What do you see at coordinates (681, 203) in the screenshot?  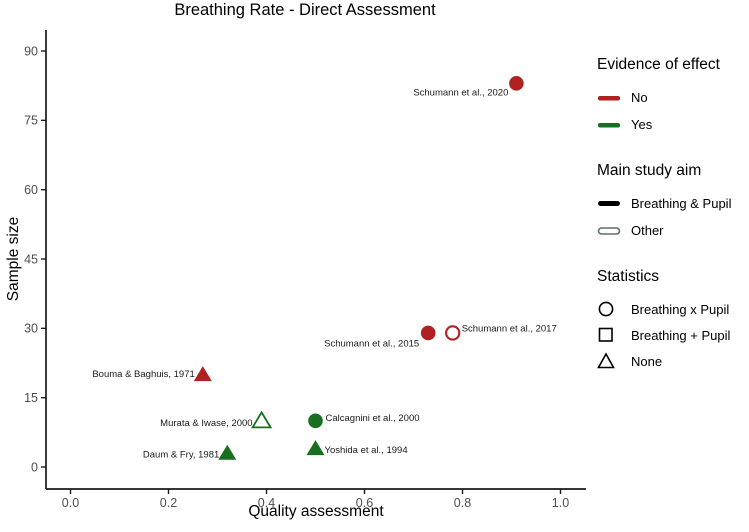 I see `legend-label-breathing-pupil-aim: Breathing & Pupil` at bounding box center [681, 203].